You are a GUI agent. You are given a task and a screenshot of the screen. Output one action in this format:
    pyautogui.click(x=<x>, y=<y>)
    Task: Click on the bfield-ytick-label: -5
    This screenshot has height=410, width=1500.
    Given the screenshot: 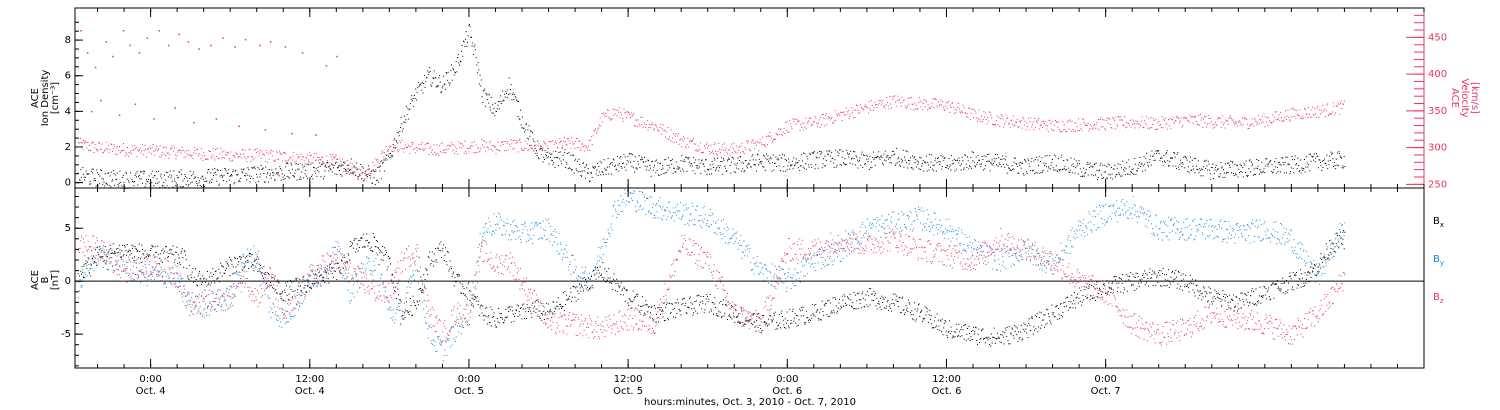 What is the action you would take?
    pyautogui.click(x=66, y=334)
    